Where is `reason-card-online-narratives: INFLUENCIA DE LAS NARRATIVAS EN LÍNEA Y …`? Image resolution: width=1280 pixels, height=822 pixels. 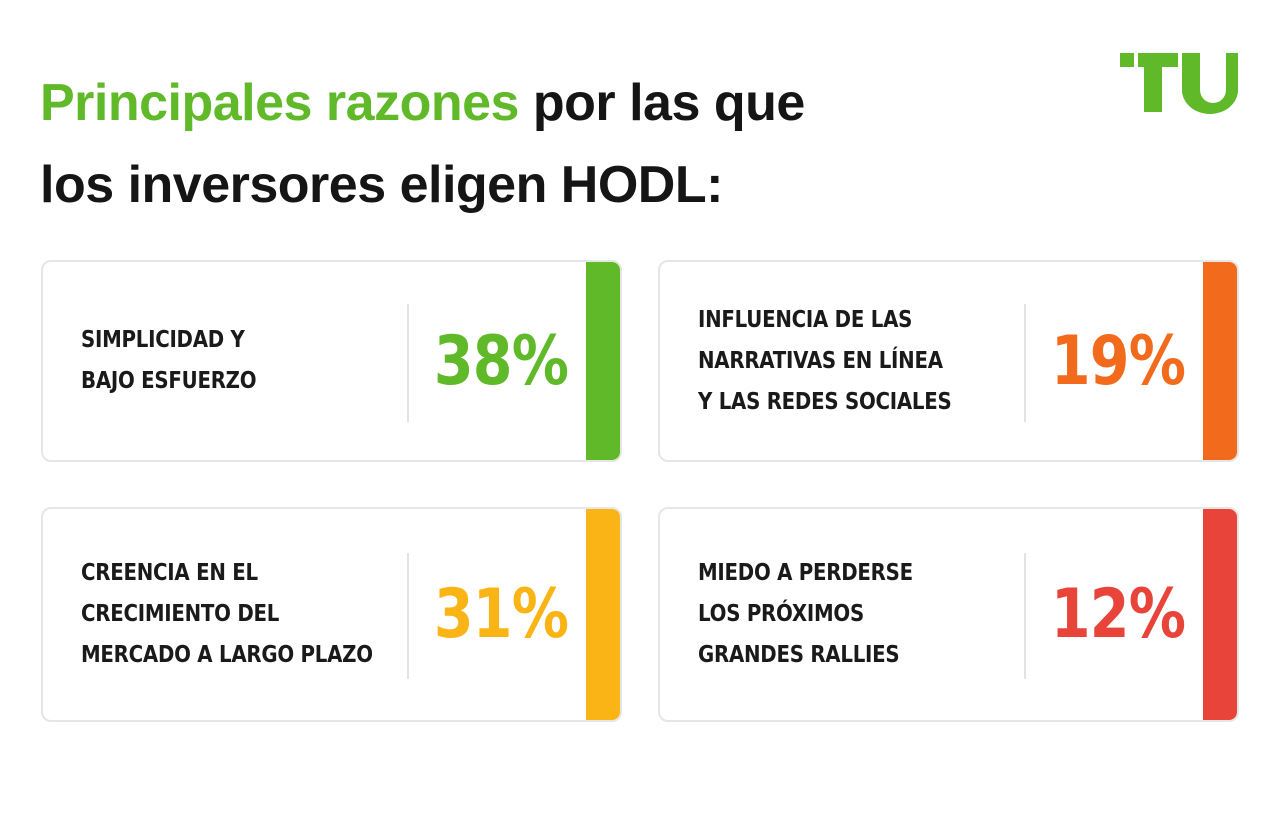 reason-card-online-narratives: INFLUENCIA DE LAS NARRATIVAS EN LÍNEA Y … is located at coordinates (948, 361).